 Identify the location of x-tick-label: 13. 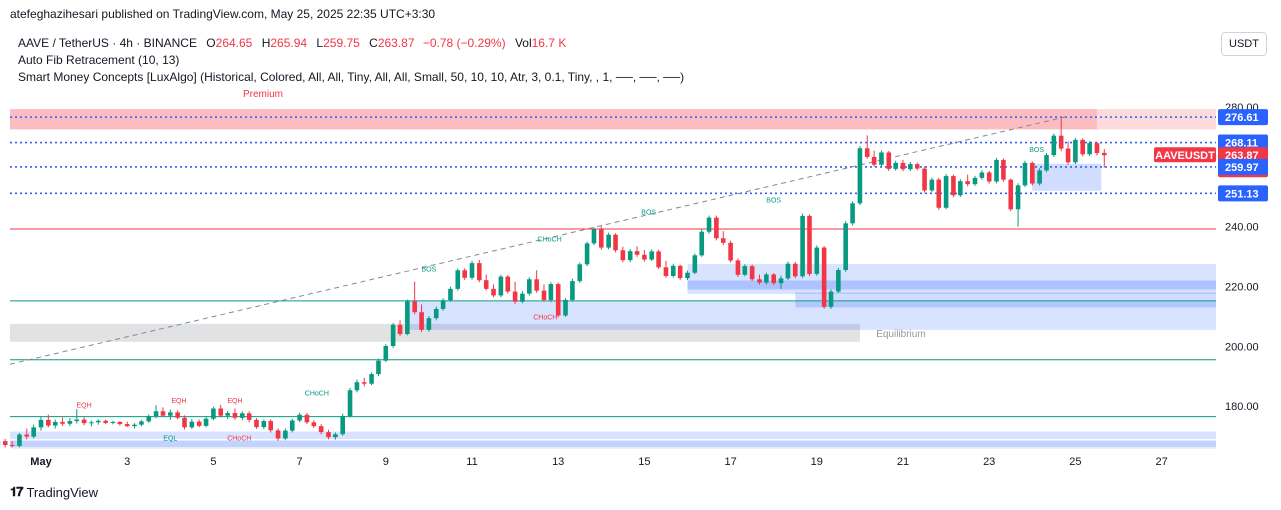
(558, 462).